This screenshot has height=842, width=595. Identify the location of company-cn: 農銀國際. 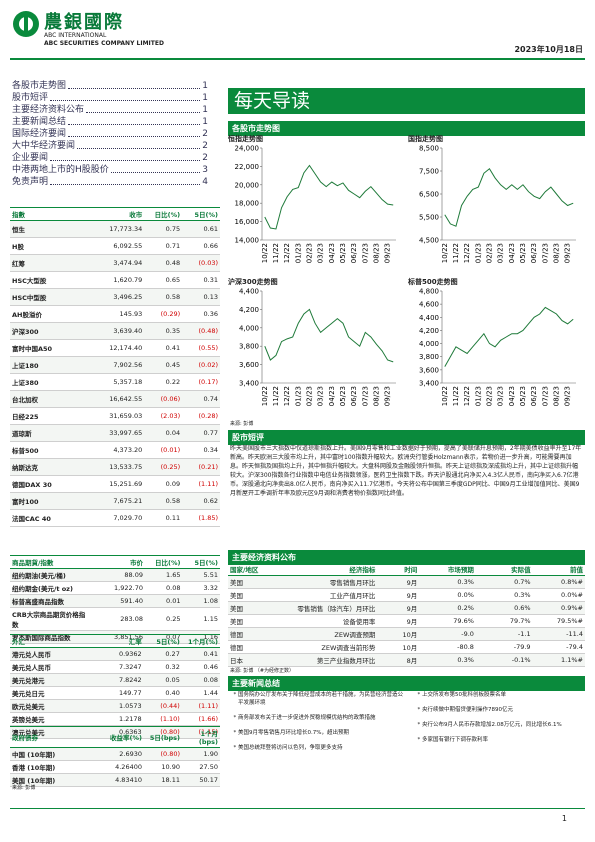
(84, 22).